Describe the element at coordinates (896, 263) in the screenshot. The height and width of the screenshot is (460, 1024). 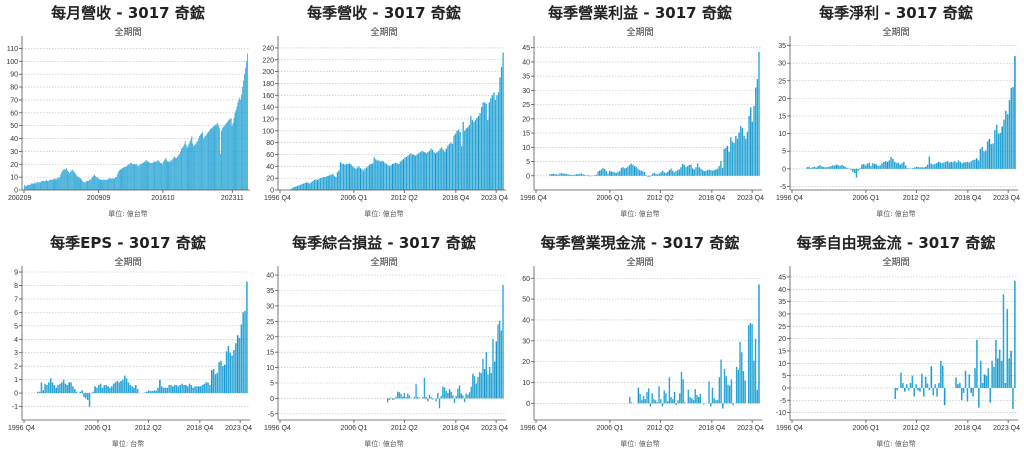
I see `chart-subtitle: 全期間` at that location.